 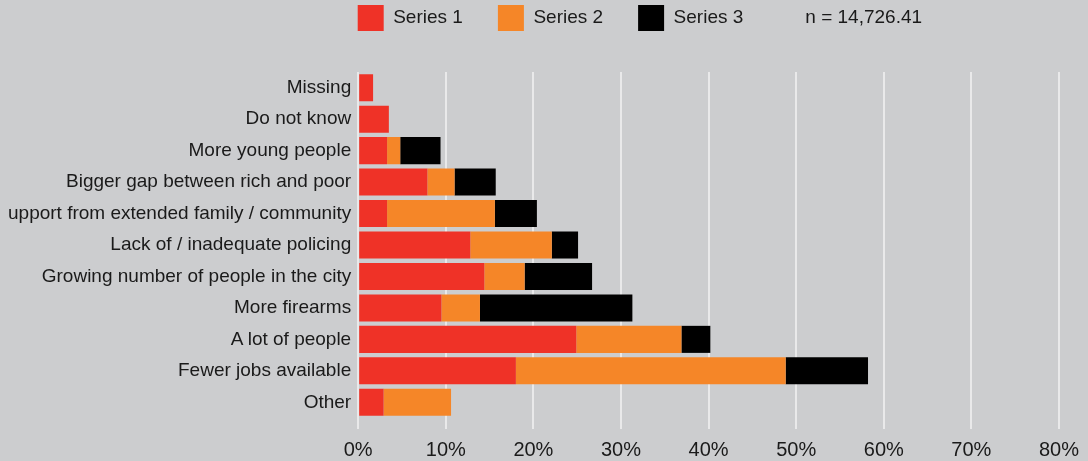 I want to click on x-tick-label: 50%, so click(x=796, y=448).